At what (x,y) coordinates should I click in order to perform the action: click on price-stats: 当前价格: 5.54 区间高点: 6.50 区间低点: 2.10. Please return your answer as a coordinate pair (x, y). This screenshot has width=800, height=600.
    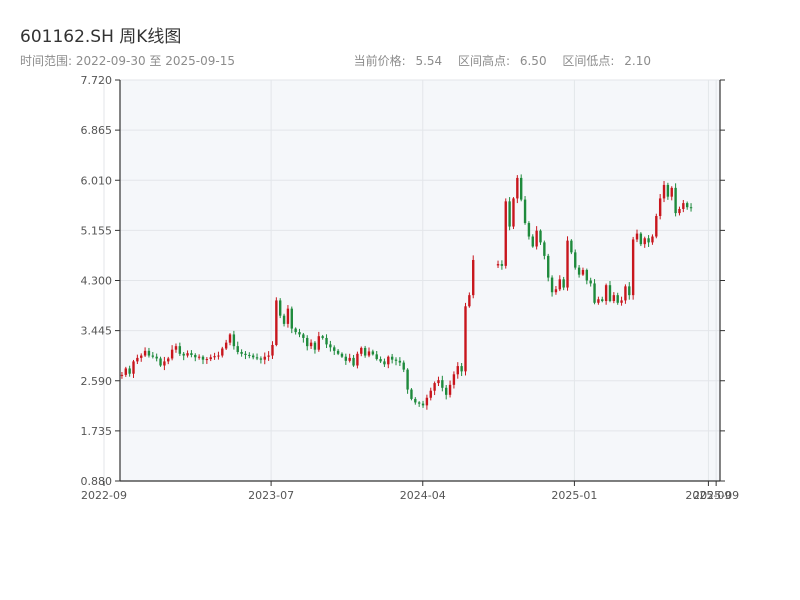
    Looking at the image, I should click on (496, 60).